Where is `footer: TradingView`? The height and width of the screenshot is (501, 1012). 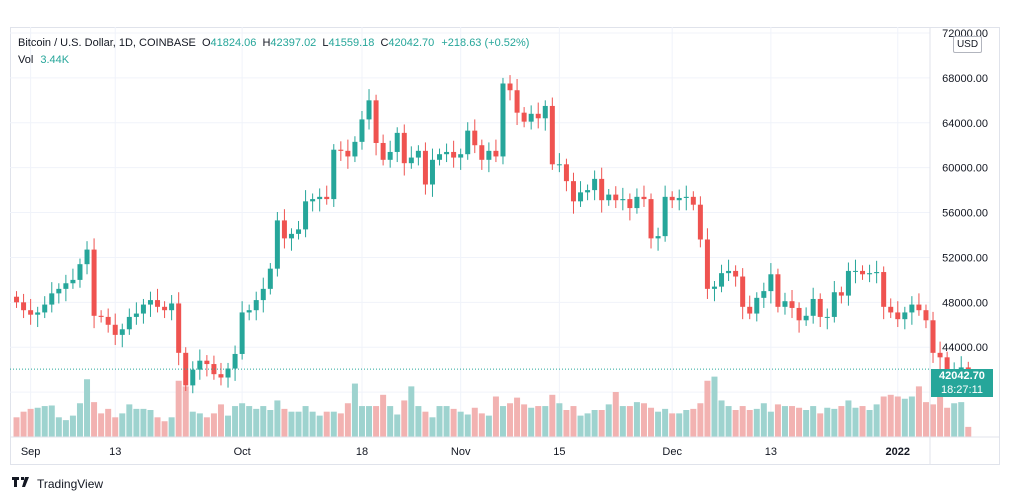 footer: TradingView is located at coordinates (57, 483).